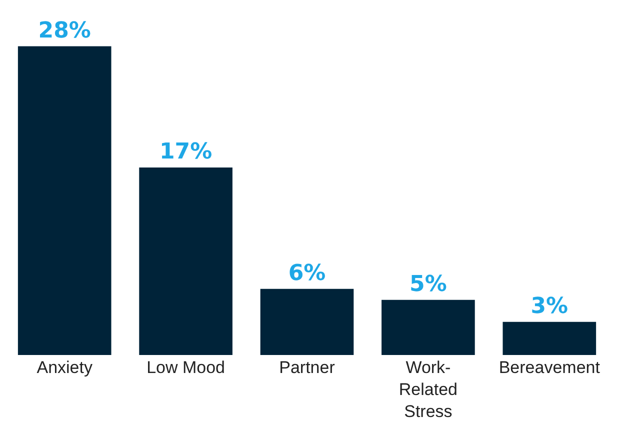 This screenshot has width=618, height=441. Describe the element at coordinates (428, 284) in the screenshot. I see `data-label: 5%` at that location.